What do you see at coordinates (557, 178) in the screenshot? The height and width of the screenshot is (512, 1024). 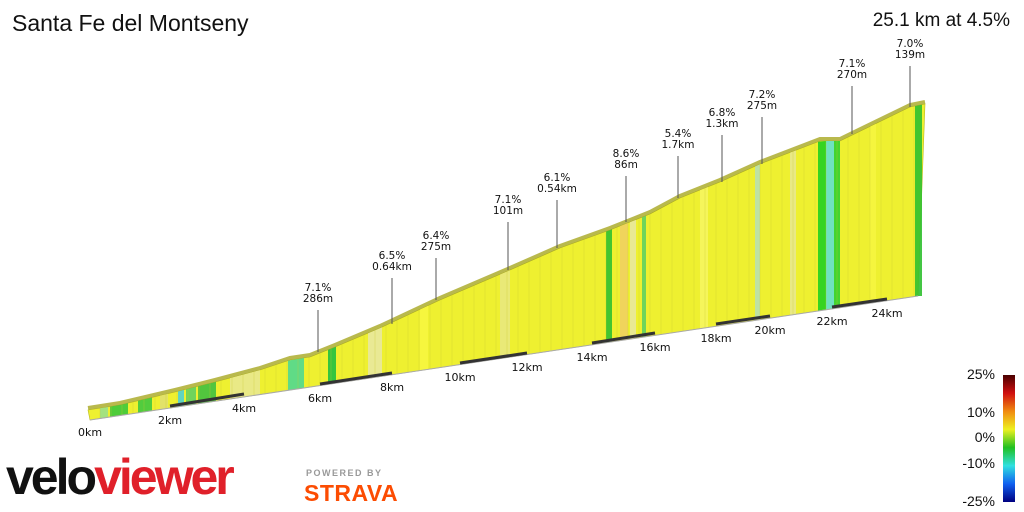 I see `annotation-grade: 6.1%` at bounding box center [557, 178].